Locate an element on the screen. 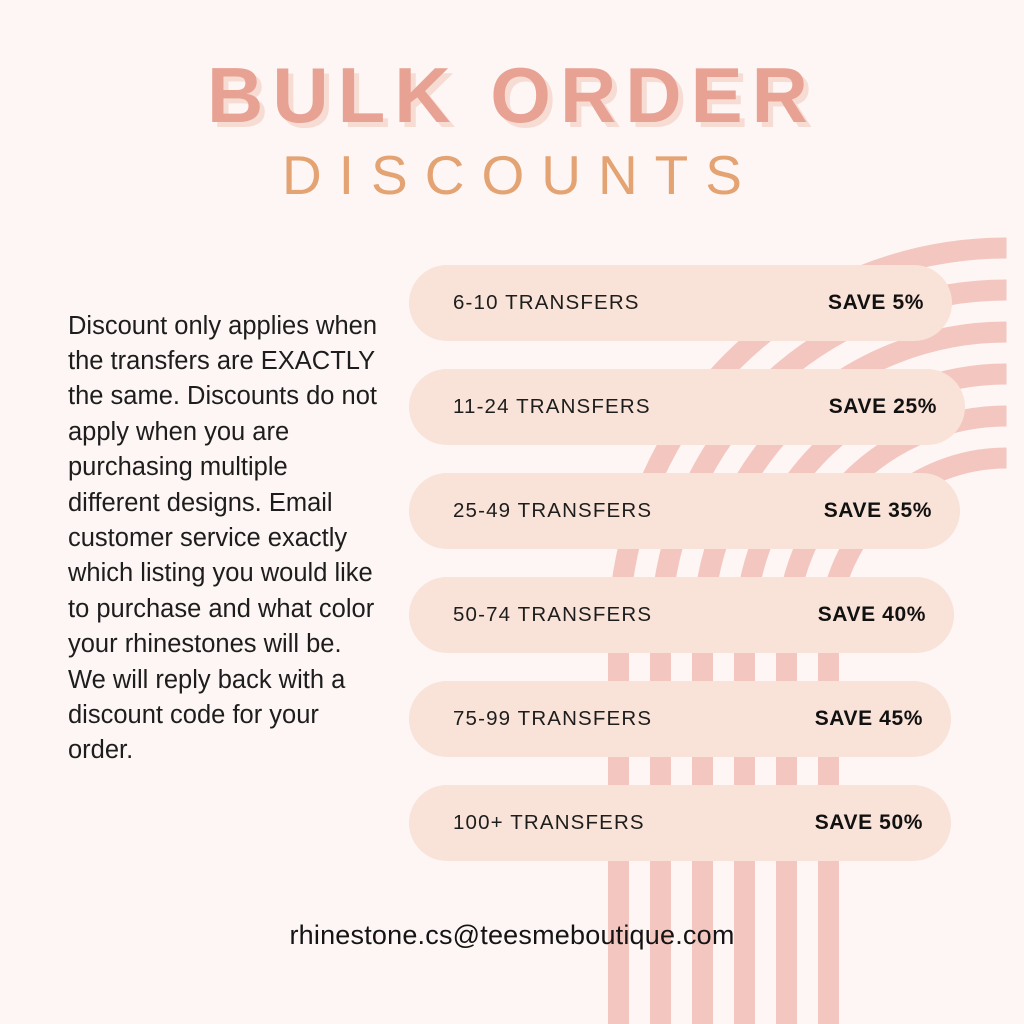 This screenshot has height=1024, width=1024. discount-tier-row: 25-49 TRANSFERS SAVE 35% is located at coordinates (684, 511).